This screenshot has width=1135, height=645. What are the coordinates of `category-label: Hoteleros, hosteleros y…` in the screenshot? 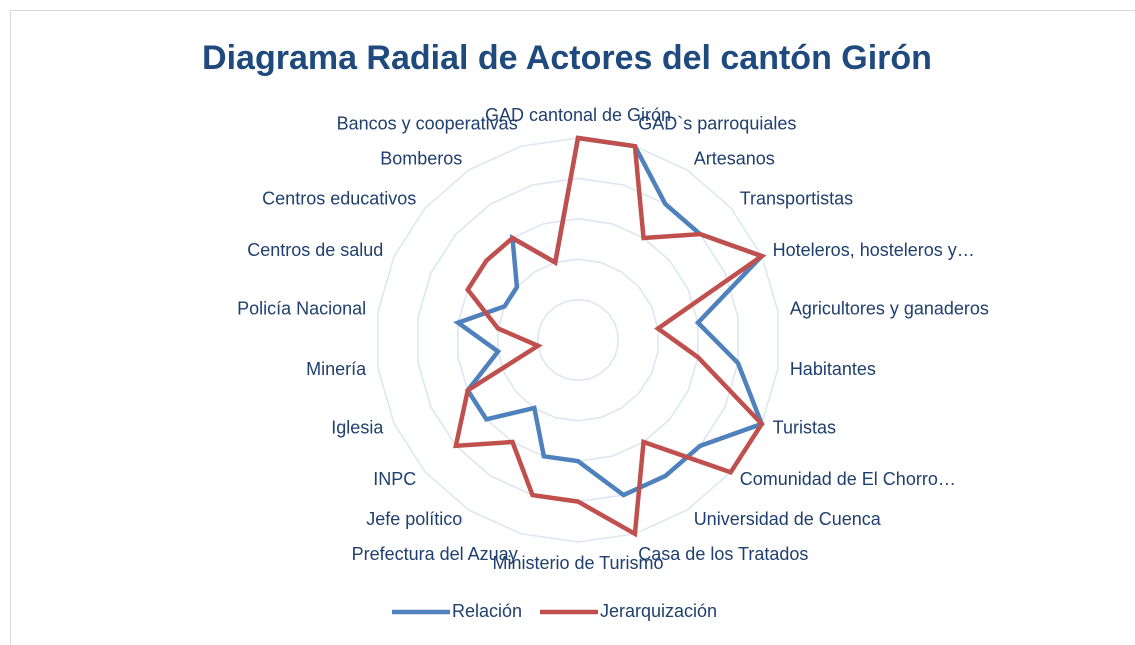 It's located at (874, 250).